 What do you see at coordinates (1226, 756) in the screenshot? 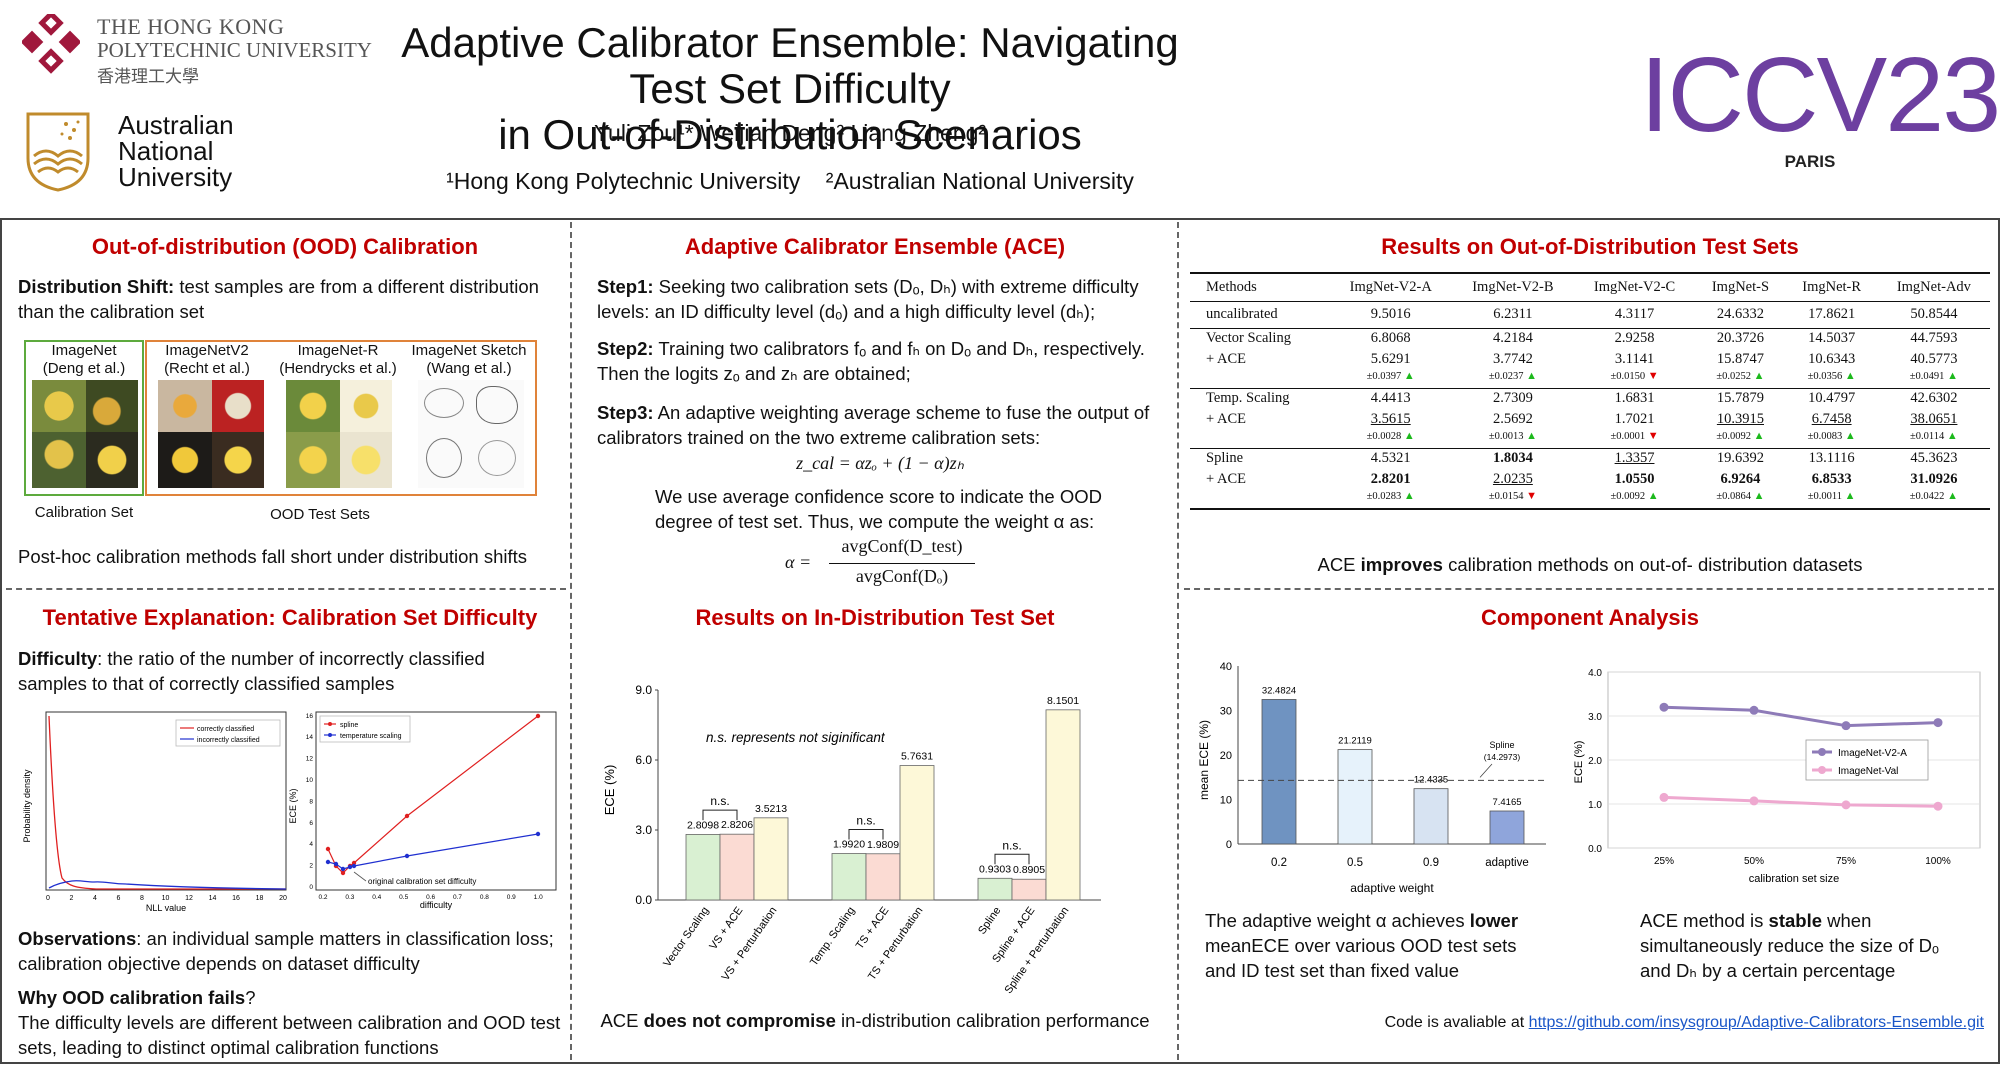
I see `weight-chart-ytick: 20` at bounding box center [1226, 756].